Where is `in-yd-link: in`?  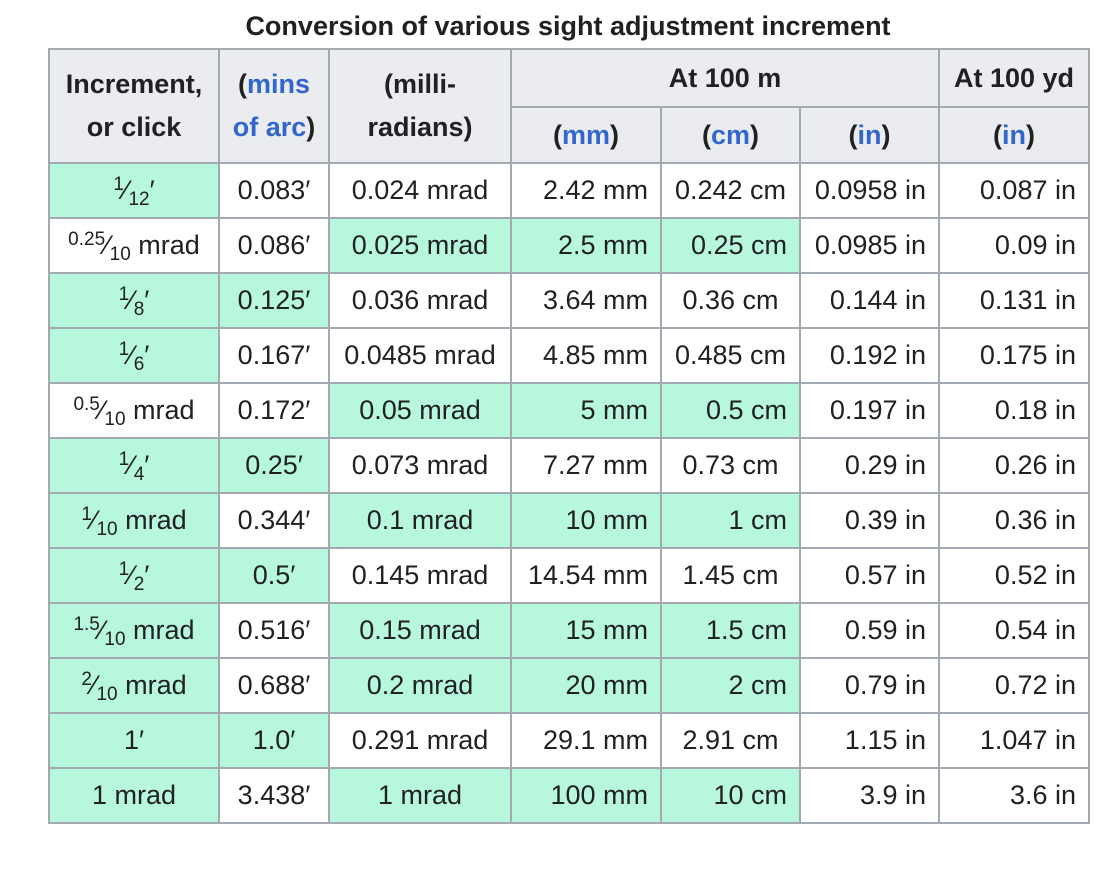
in-yd-link: in is located at coordinates (1014, 134).